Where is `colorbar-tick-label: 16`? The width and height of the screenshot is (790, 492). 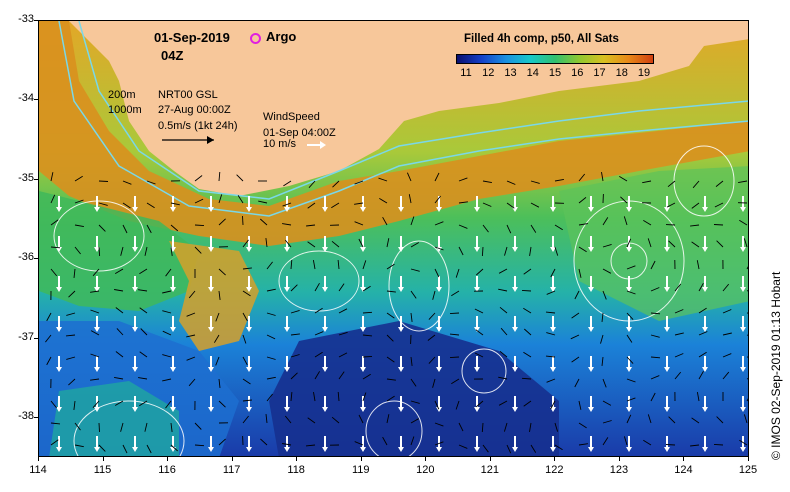 colorbar-tick-label: 16 is located at coordinates (577, 73).